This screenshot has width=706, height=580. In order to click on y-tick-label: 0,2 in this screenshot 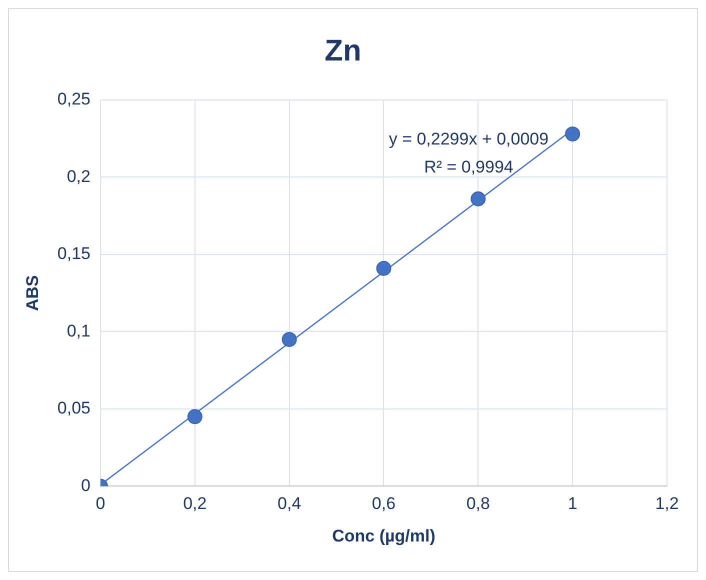, I will do `click(78, 176)`.